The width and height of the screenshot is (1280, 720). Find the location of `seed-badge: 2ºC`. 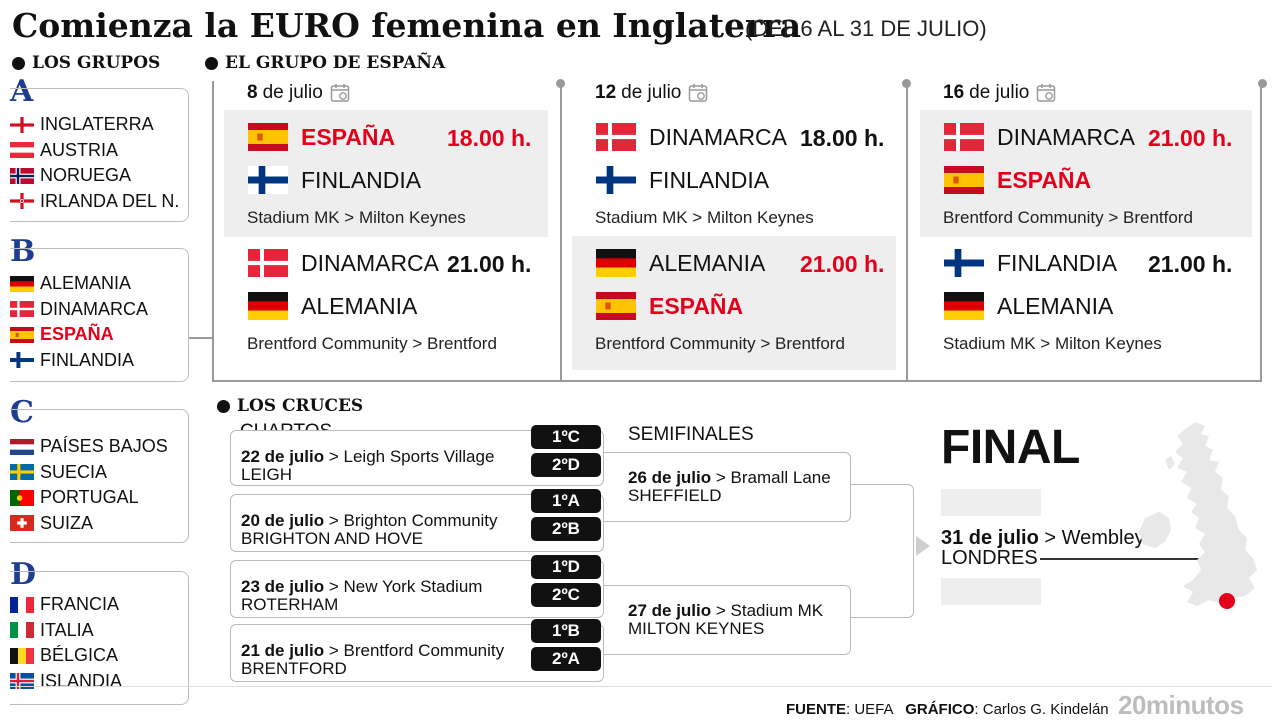

seed-badge: 2ºC is located at coordinates (566, 595).